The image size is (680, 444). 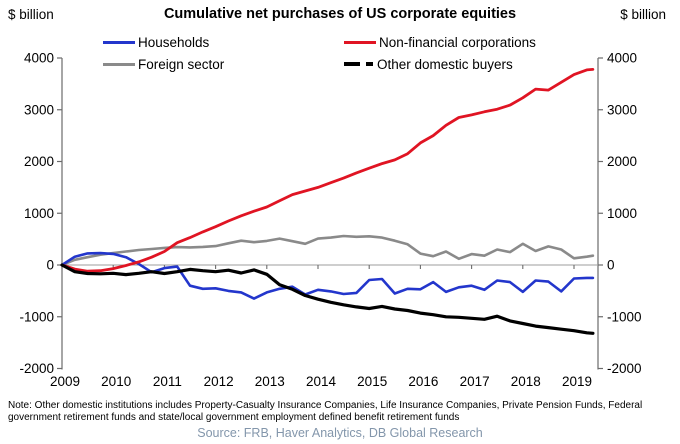 What do you see at coordinates (352, 64) in the screenshot?
I see `other-domestic-buyers-dash-long` at bounding box center [352, 64].